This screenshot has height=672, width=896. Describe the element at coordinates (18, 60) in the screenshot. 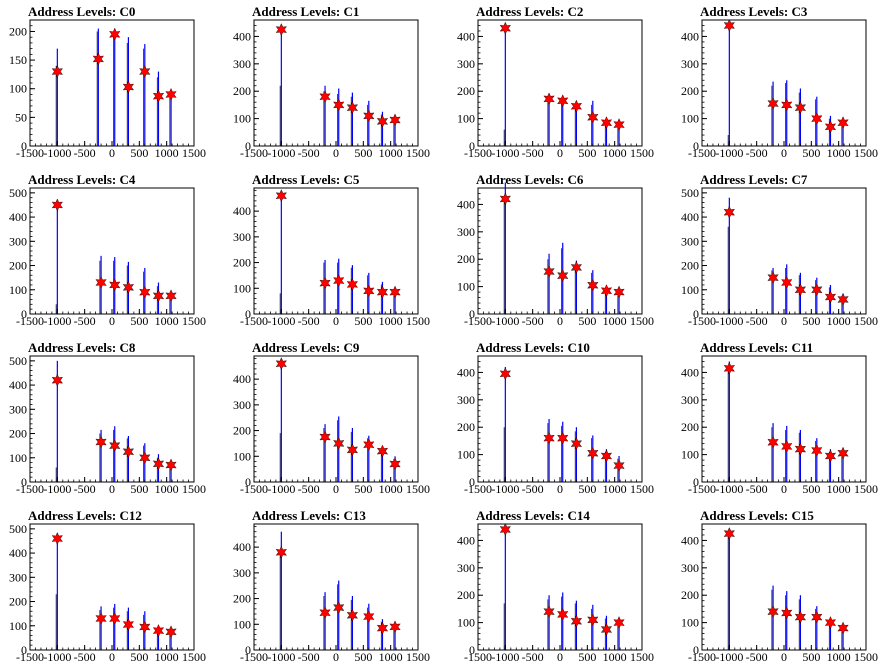

I see `y-tick-label: 150` at that location.